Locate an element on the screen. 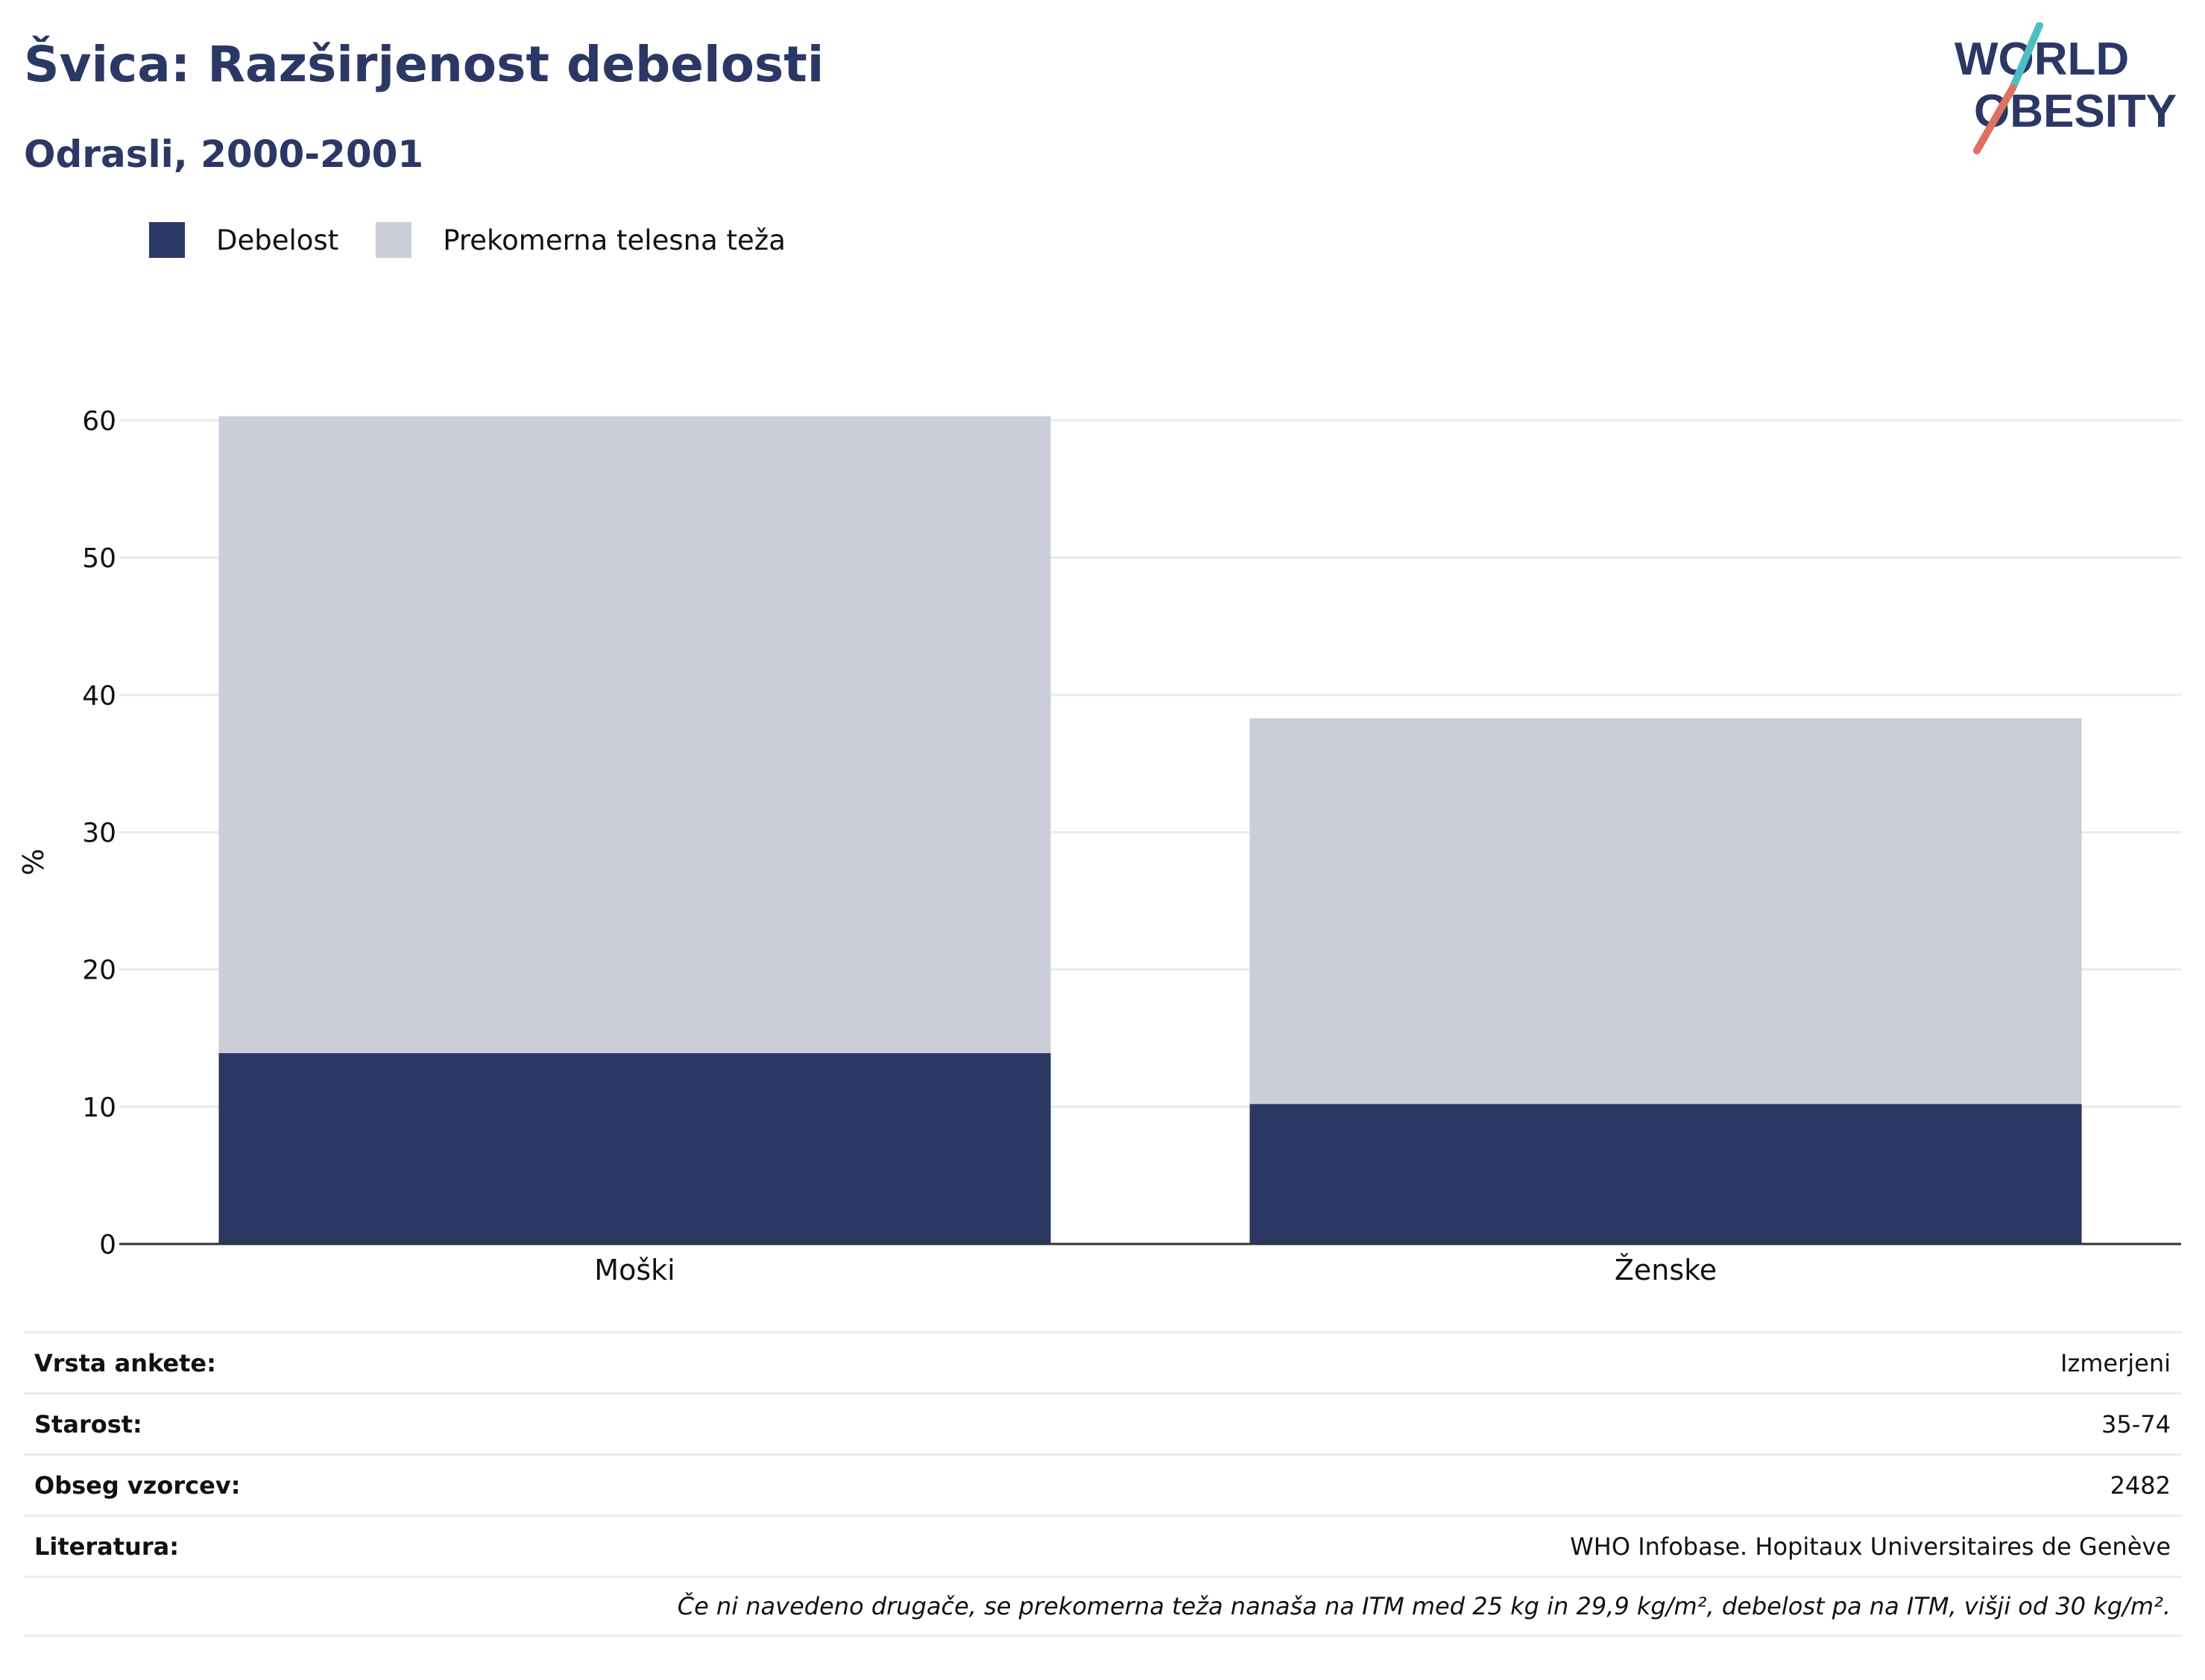 Image resolution: width=2205 pixels, height=1680 pixels. world-obesity-logo: WORLD OBESITY is located at coordinates (2066, 88).